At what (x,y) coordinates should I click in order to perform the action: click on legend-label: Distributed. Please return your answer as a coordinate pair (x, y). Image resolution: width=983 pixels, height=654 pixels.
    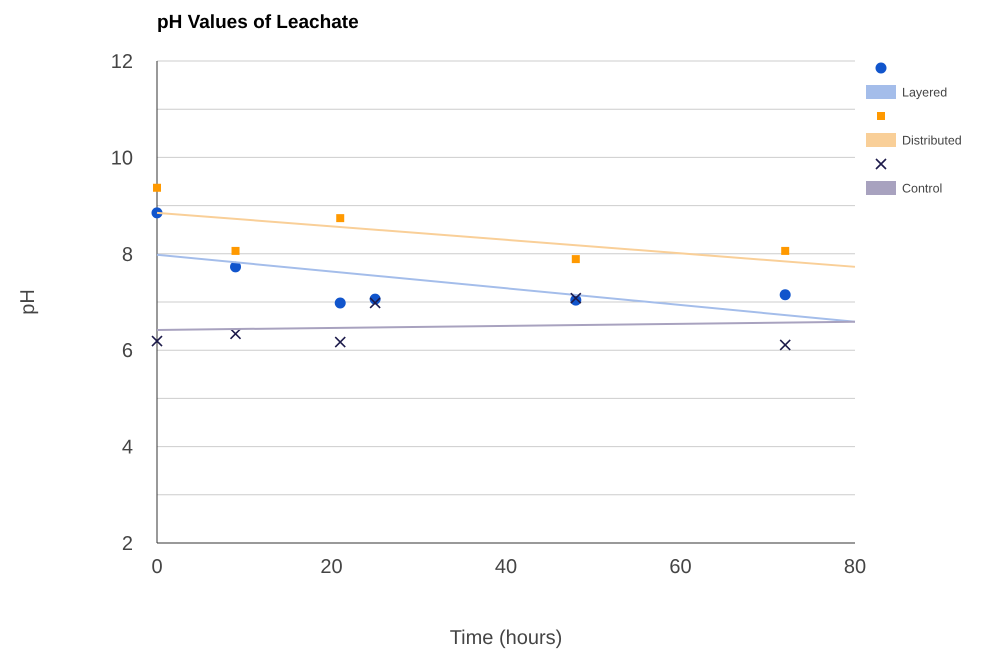
    Looking at the image, I should click on (932, 140).